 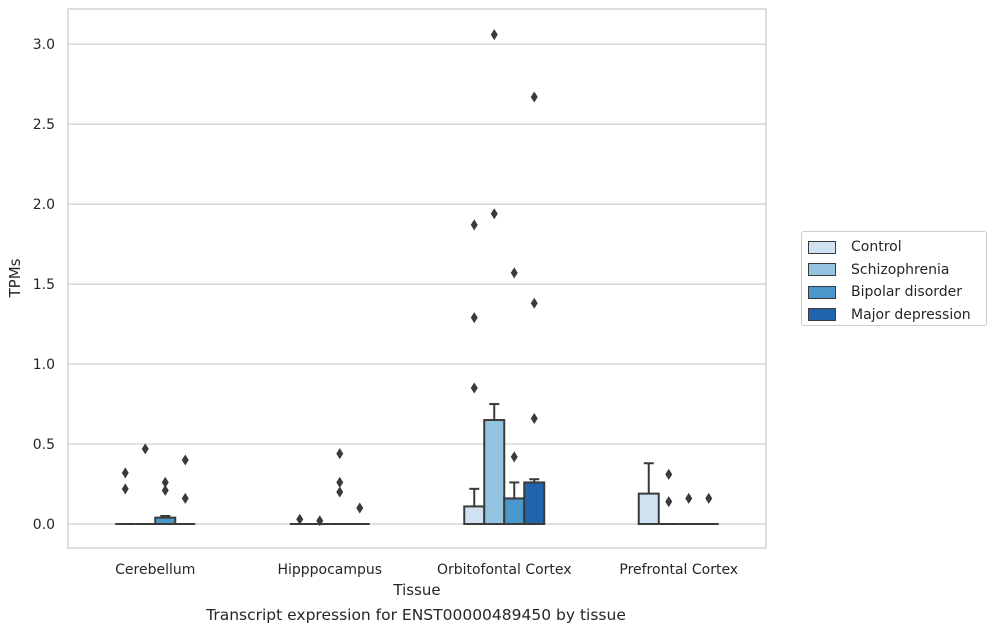 I want to click on legend-item-major-depression: Major depression, so click(x=897, y=315).